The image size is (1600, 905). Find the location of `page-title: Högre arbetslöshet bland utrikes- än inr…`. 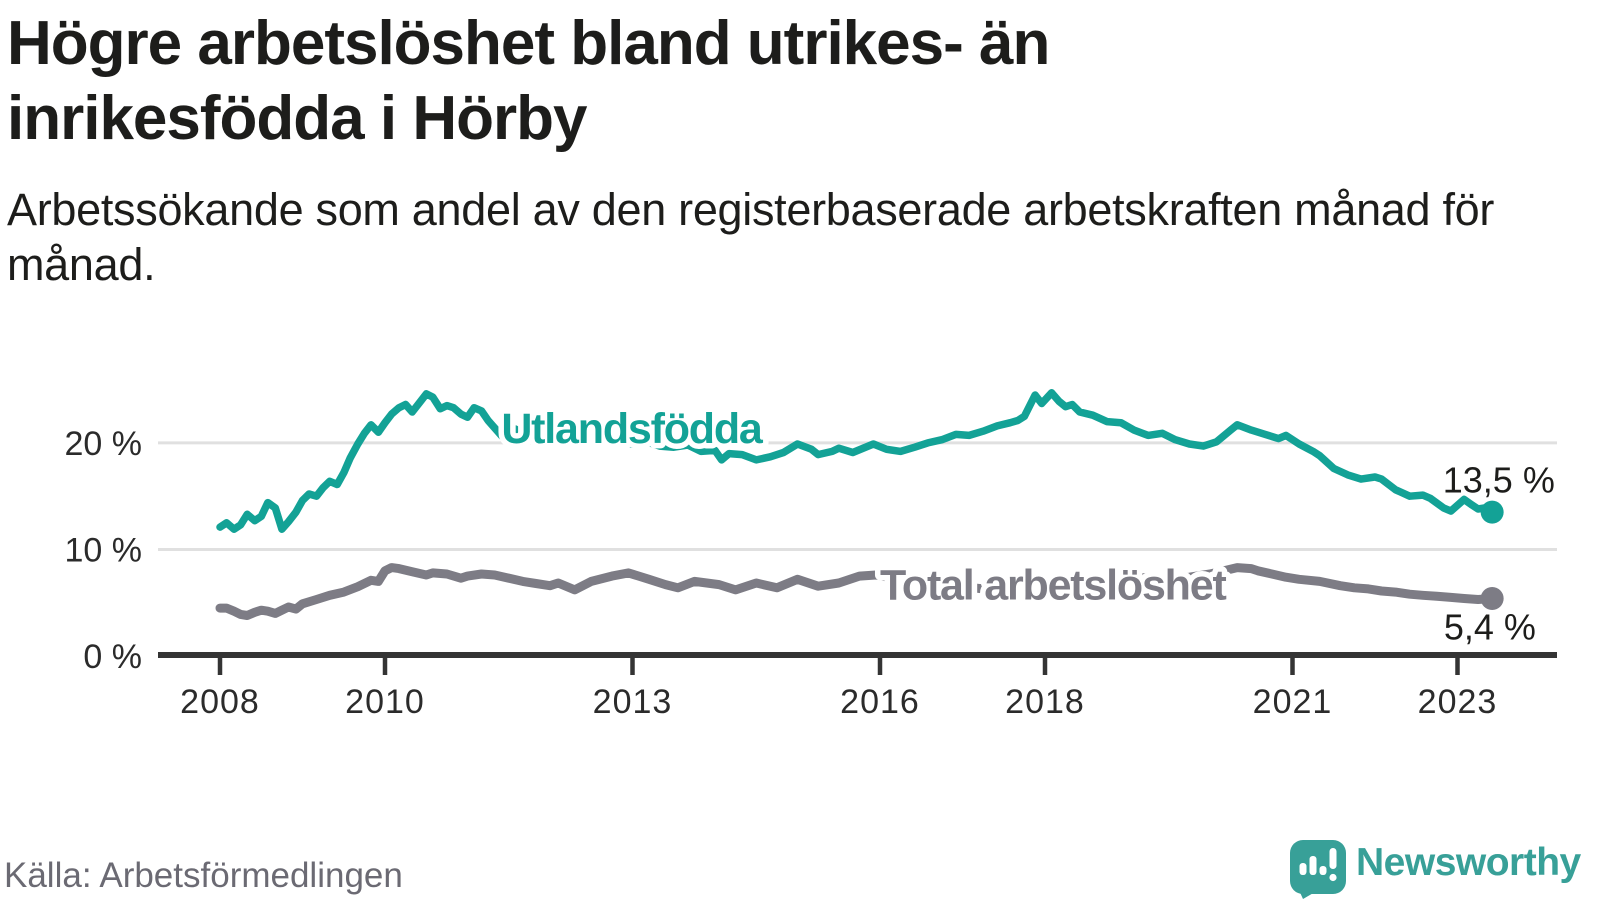

page-title: Högre arbetslöshet bland utrikes- än inr… is located at coordinates (528, 81).